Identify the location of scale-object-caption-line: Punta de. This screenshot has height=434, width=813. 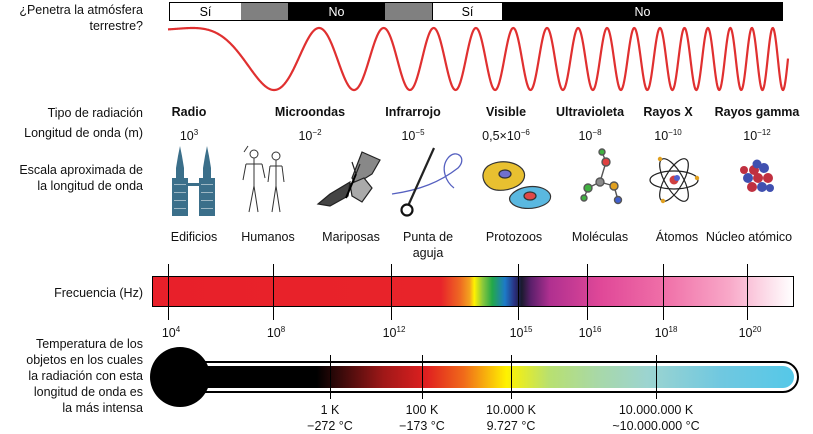
(428, 237).